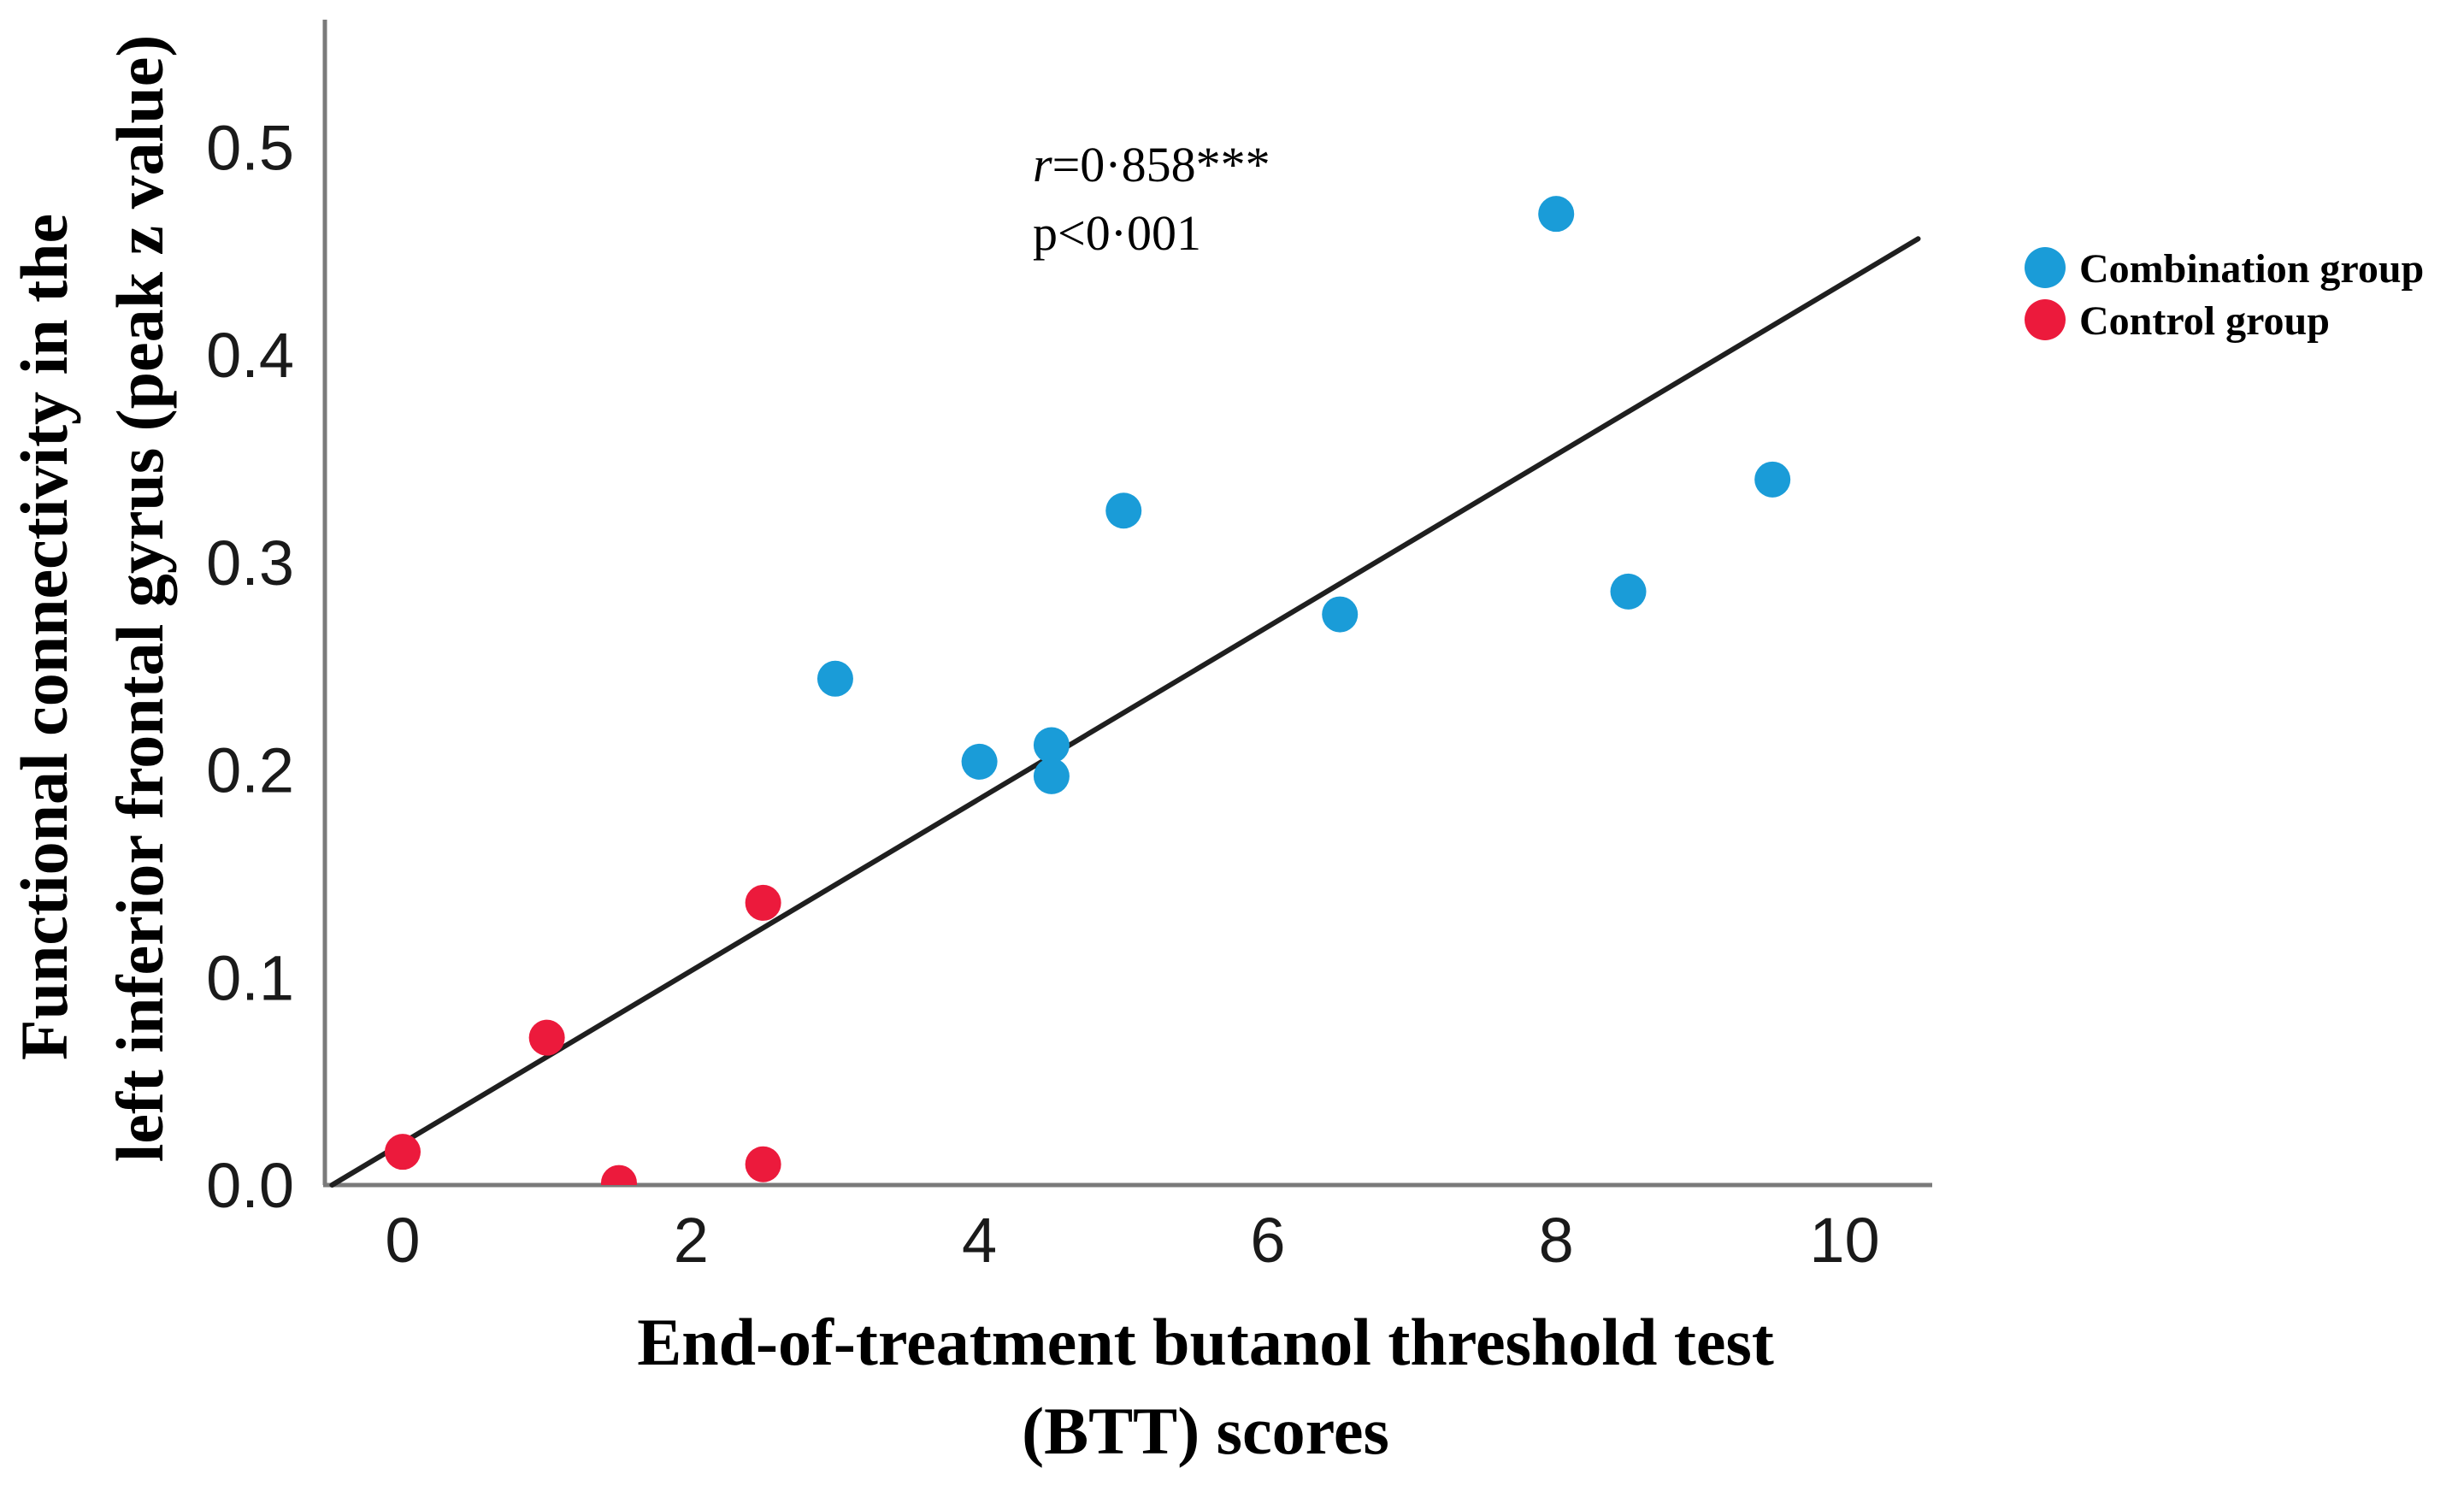 The height and width of the screenshot is (1486, 2464). What do you see at coordinates (44, 637) in the screenshot?
I see `y-axis-title-line1: Functional connectivity in the` at bounding box center [44, 637].